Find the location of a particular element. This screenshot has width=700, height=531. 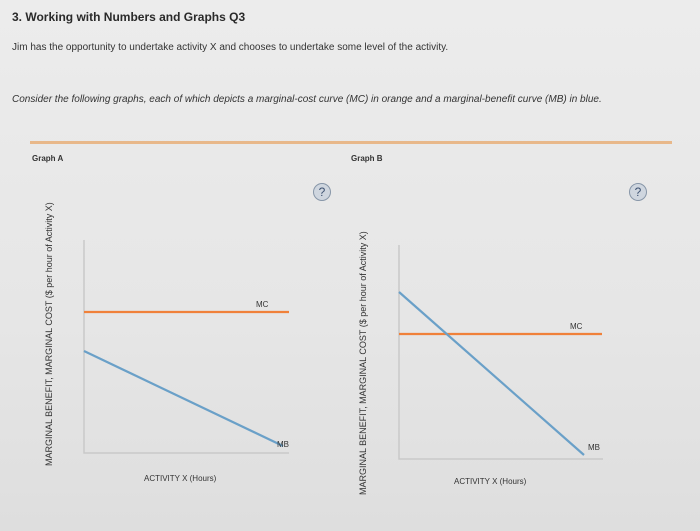

graph-b-help-button: ? is located at coordinates (638, 192).